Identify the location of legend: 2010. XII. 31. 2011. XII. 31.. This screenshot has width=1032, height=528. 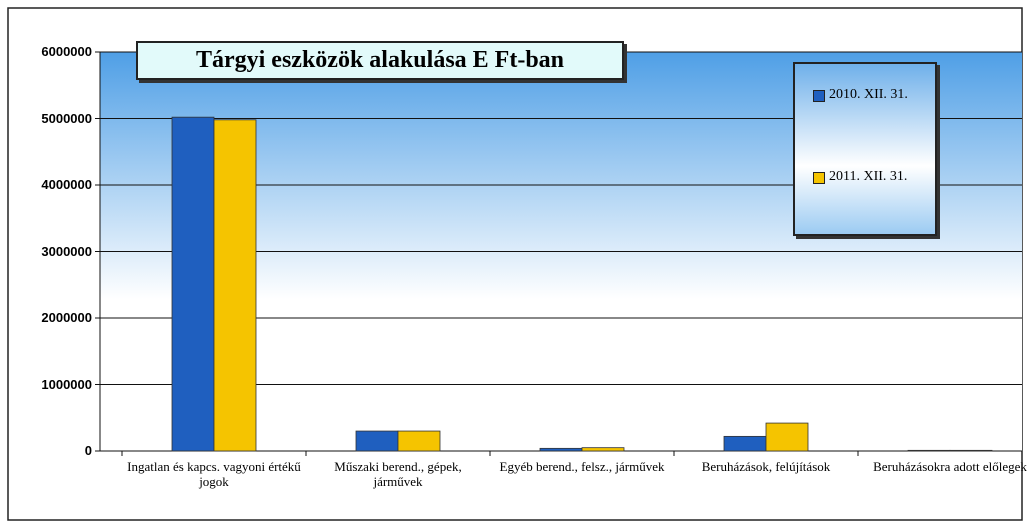
(865, 149).